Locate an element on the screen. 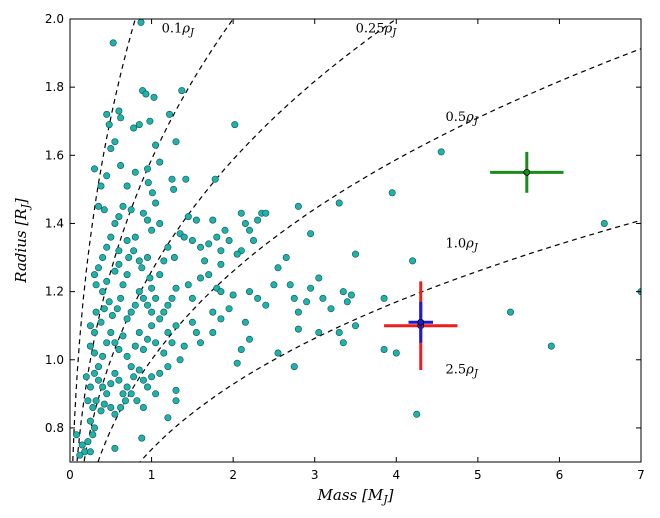  planet-green is located at coordinates (527, 172).